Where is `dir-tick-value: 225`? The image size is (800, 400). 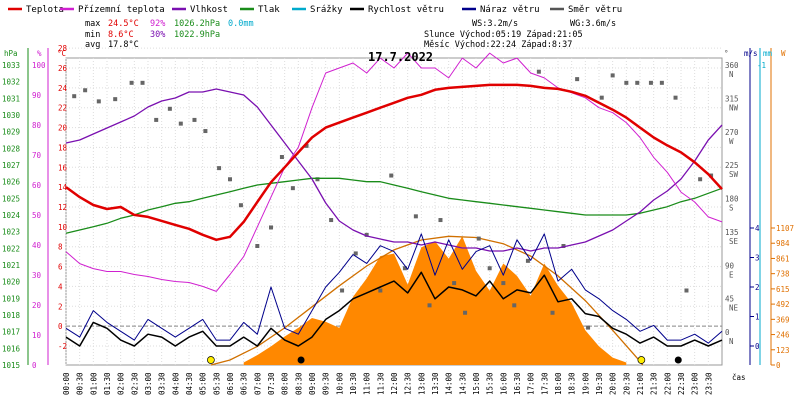 dir-tick-value: 225 is located at coordinates (732, 165).